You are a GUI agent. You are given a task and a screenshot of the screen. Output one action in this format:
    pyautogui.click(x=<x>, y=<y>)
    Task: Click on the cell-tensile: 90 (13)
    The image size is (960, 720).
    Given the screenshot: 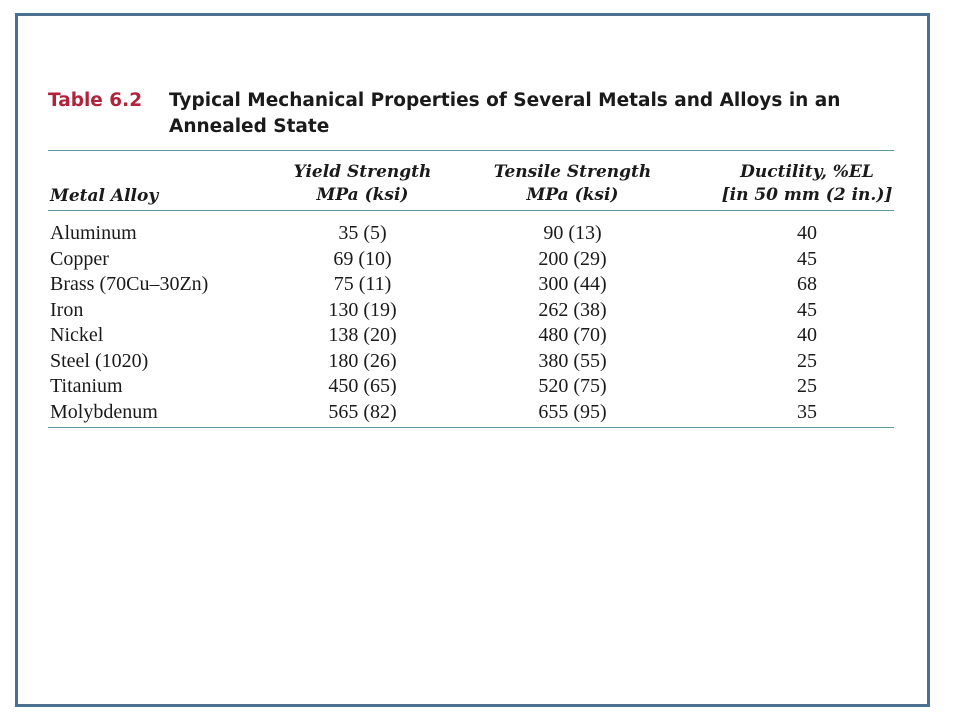 What is the action you would take?
    pyautogui.click(x=572, y=233)
    